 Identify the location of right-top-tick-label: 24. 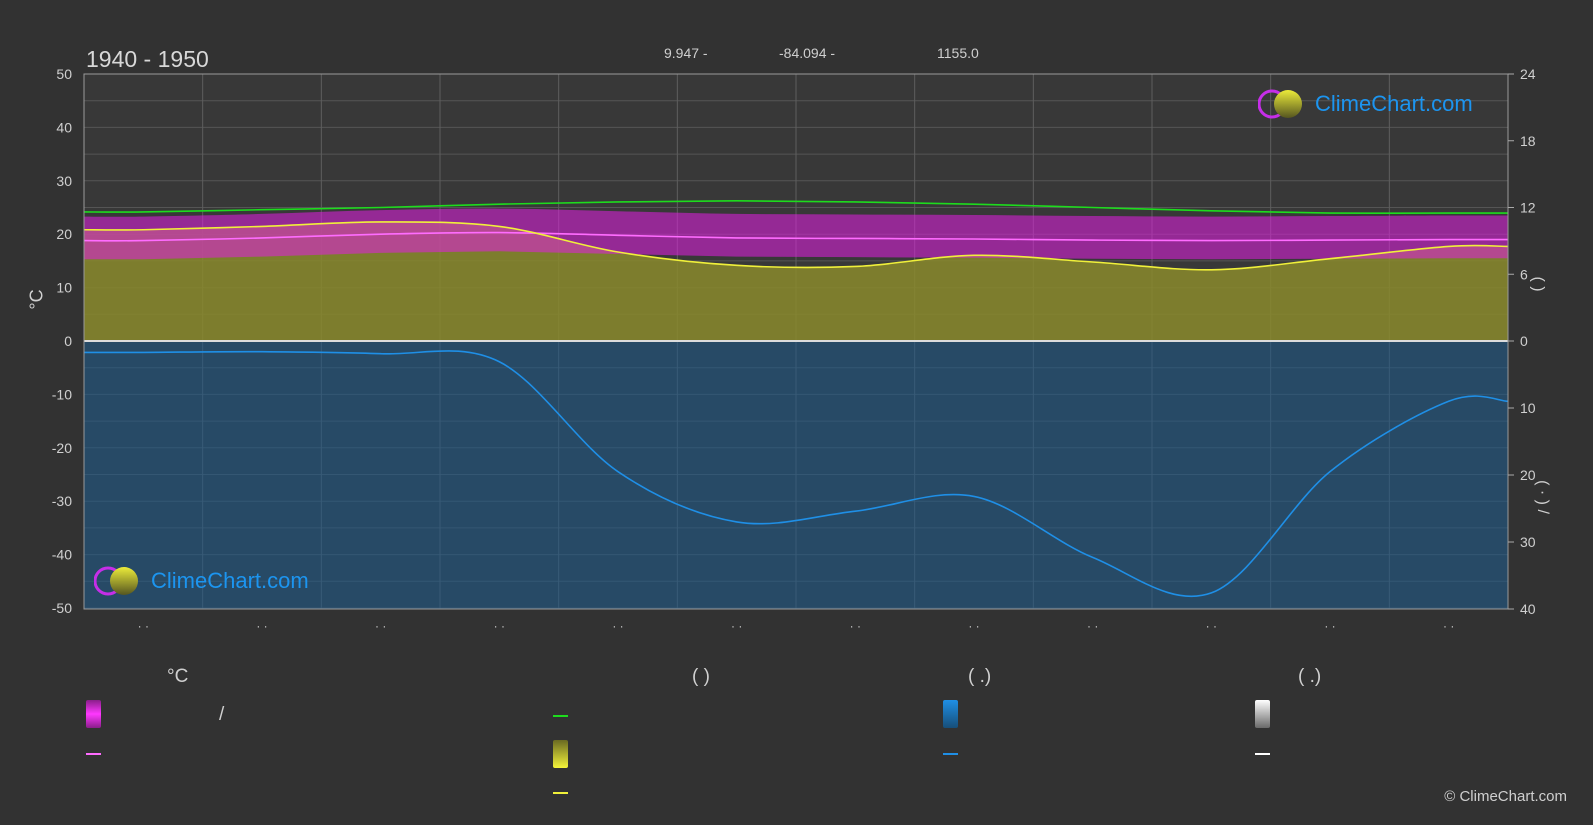
(1528, 74).